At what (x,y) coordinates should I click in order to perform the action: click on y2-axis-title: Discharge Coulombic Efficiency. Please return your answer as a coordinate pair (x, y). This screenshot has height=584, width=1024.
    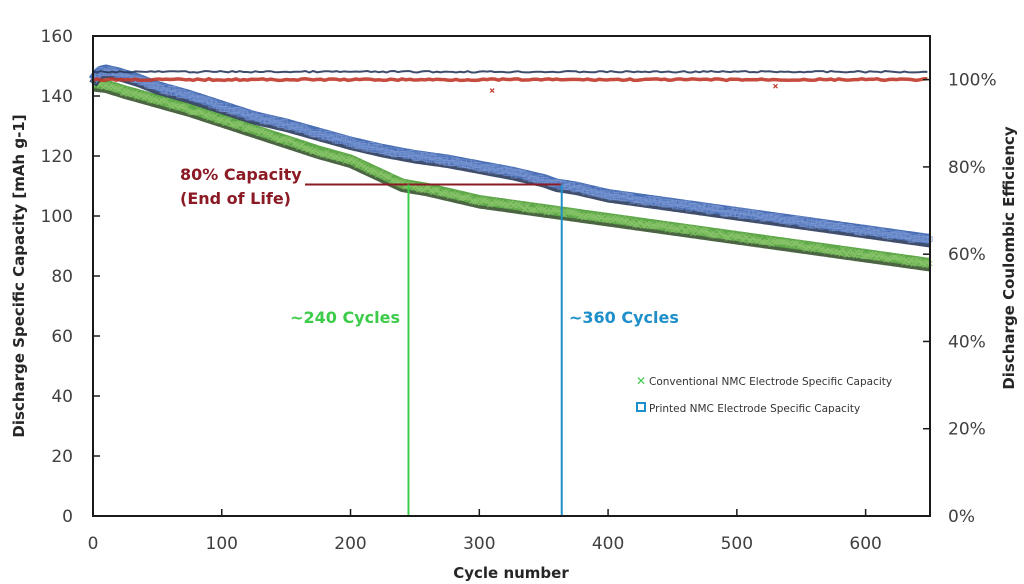
    Looking at the image, I should click on (1009, 258).